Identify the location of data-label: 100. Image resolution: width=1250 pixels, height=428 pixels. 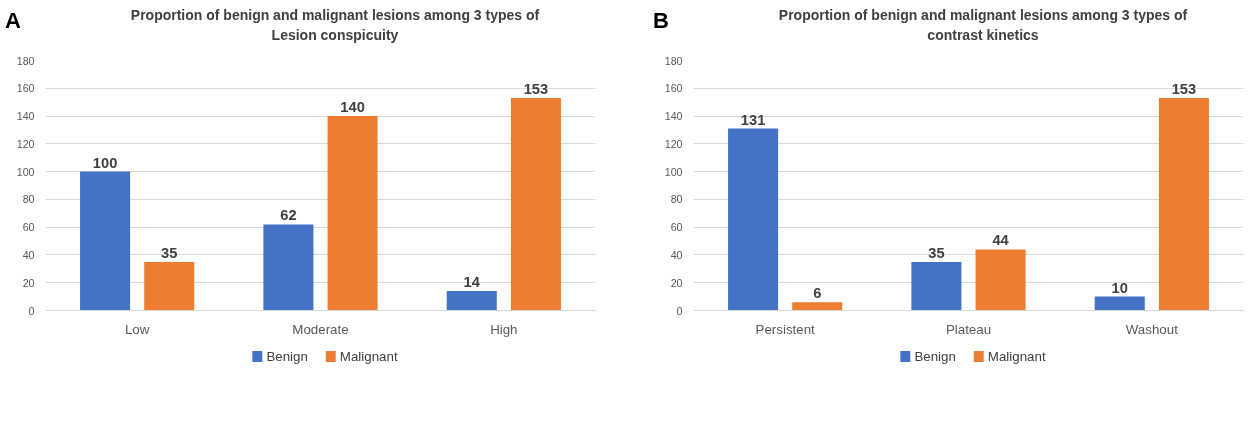
(105, 162).